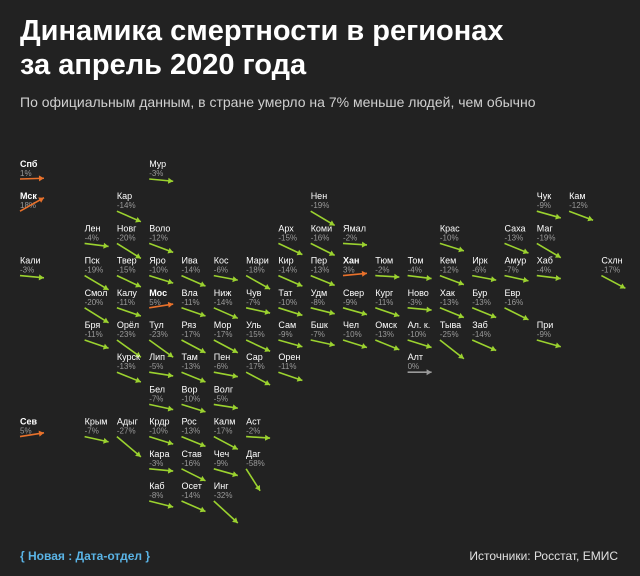 The height and width of the screenshot is (576, 640). I want to click on sources-note: Источники: Росстат, ЕМИС, so click(543, 556).